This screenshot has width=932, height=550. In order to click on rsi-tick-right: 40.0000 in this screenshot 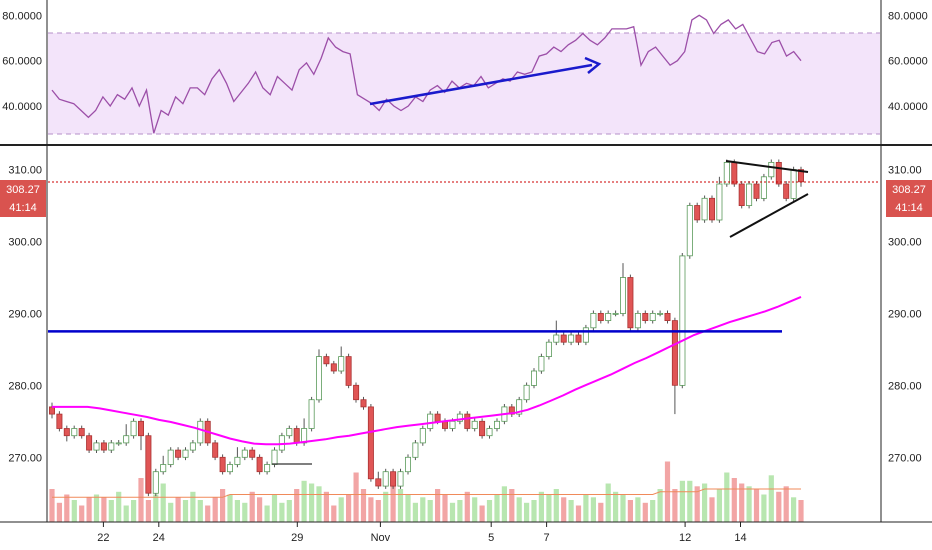, I will do `click(908, 107)`.